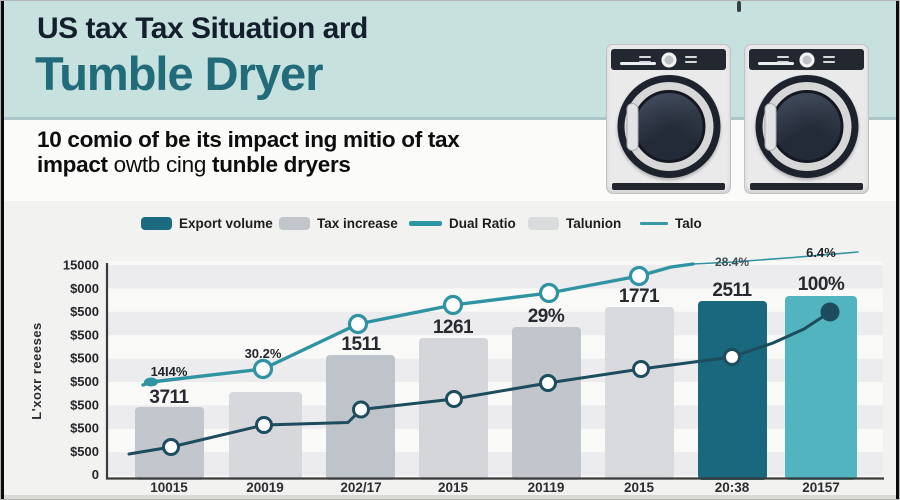 The height and width of the screenshot is (500, 900). Describe the element at coordinates (732, 487) in the screenshot. I see `x-tick: 20:38` at that location.